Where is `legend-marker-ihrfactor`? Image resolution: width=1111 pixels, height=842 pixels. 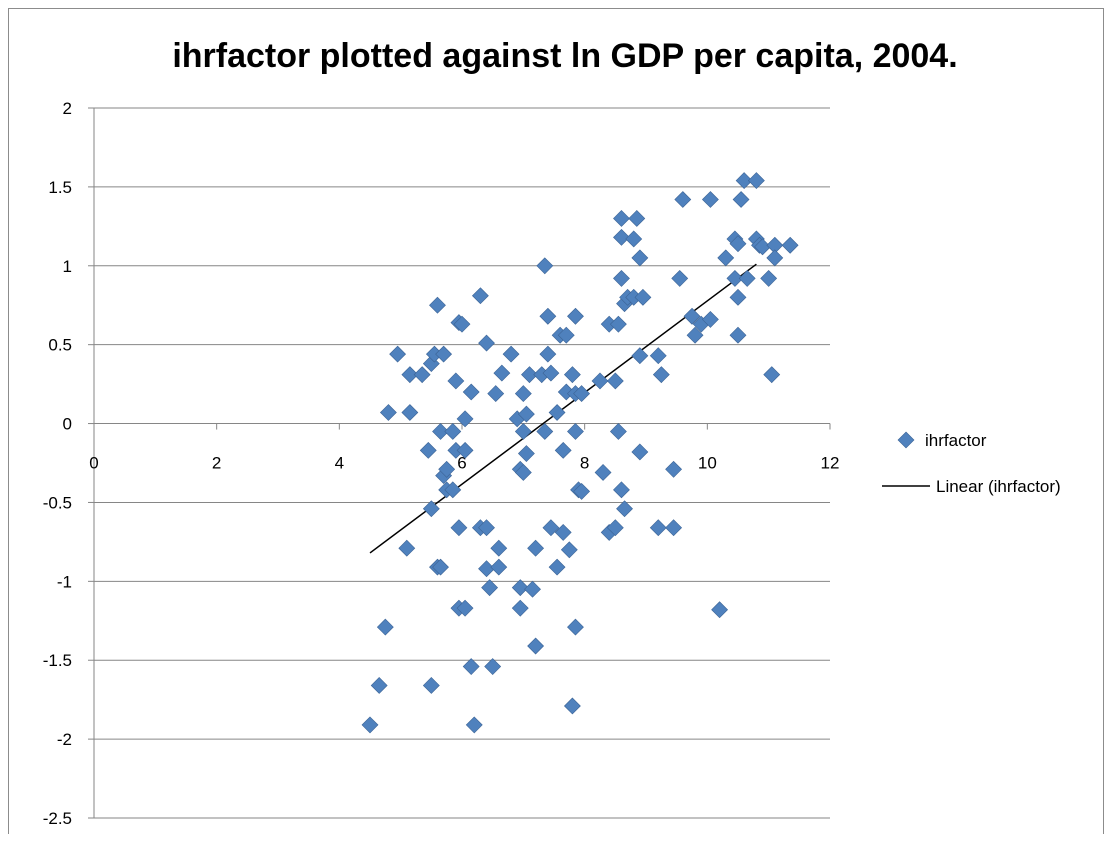
legend-marker-ihrfactor is located at coordinates (906, 440).